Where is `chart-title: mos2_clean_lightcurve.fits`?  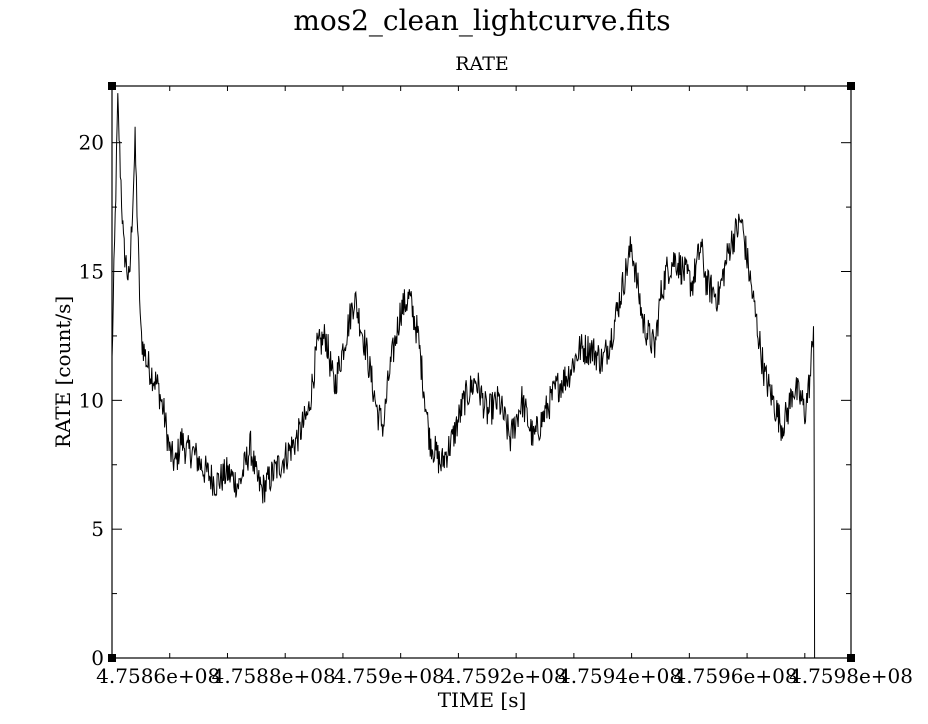
chart-title: mos2_clean_lightcurve.fits is located at coordinates (481, 20).